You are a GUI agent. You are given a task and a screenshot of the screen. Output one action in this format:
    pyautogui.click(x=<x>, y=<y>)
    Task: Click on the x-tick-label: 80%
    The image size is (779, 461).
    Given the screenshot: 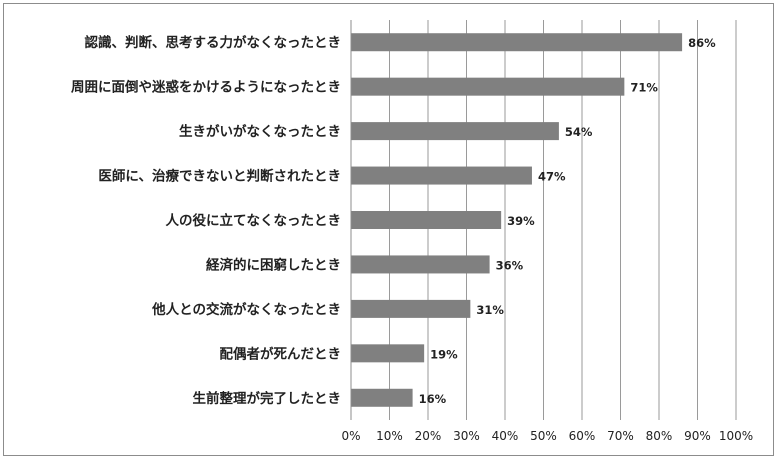 What is the action you would take?
    pyautogui.click(x=659, y=436)
    